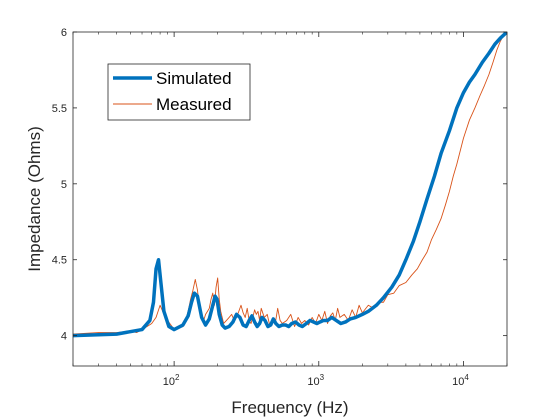 The width and height of the screenshot is (560, 420). I want to click on y-tick-label: 5, so click(64, 185).